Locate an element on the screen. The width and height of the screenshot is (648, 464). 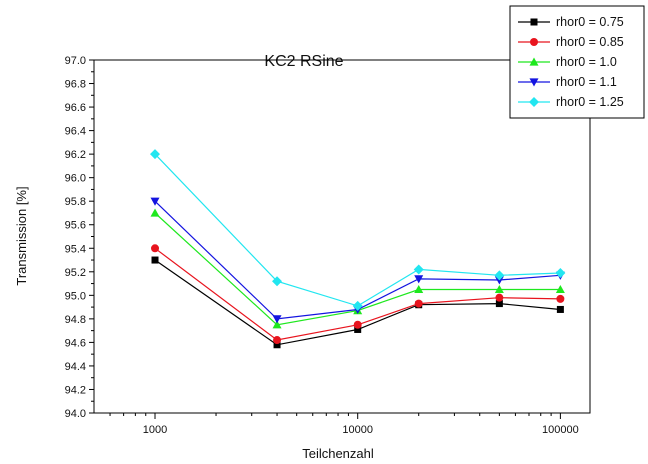
legend-label: rhor0 = 0.85 is located at coordinates (590, 42).